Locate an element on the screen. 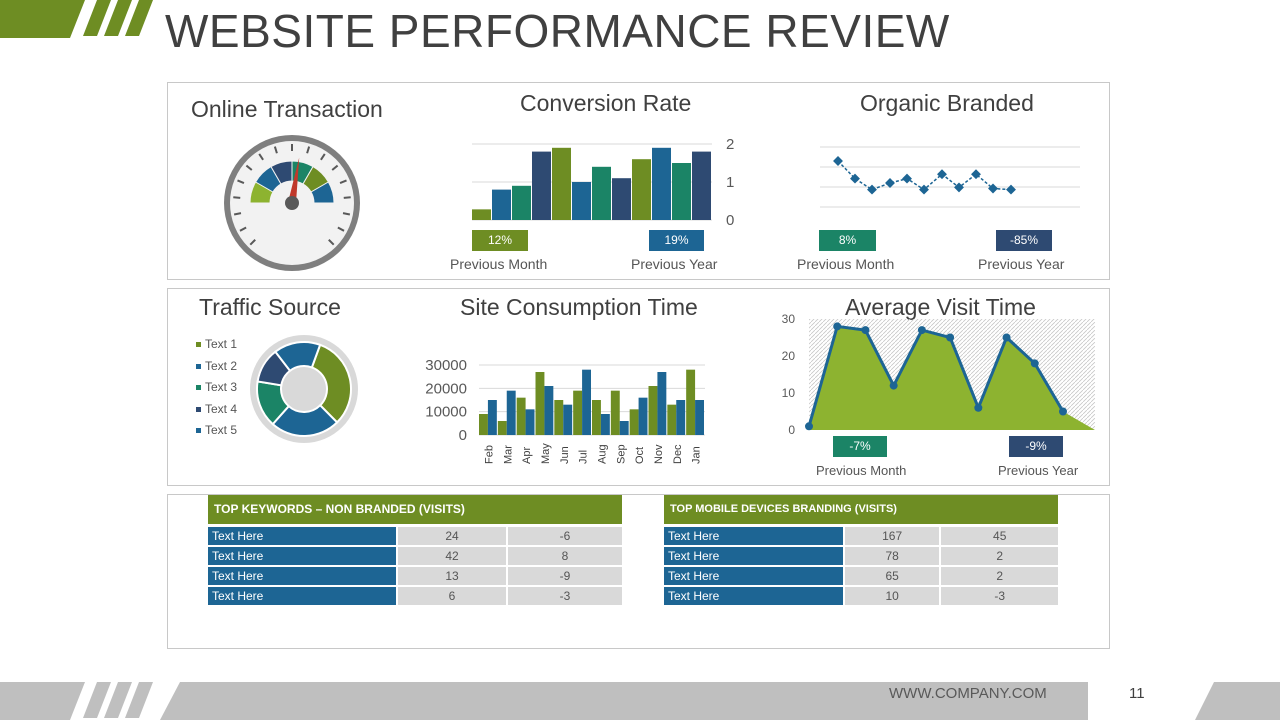  table-row: Text Here 13 -9 is located at coordinates (415, 576).